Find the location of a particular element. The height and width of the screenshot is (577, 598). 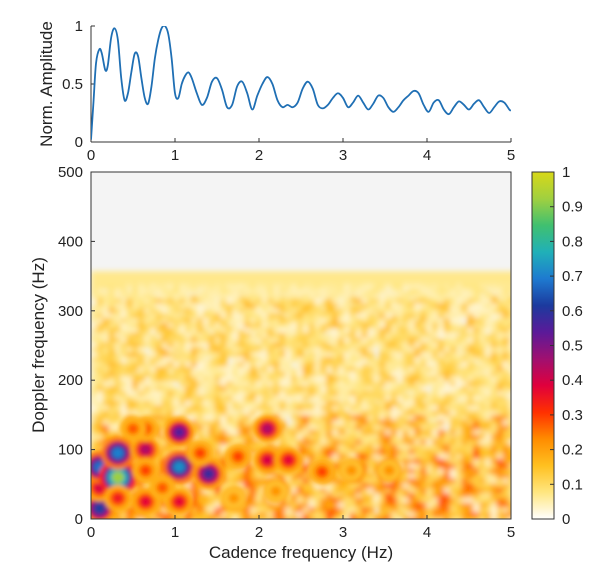

colorbar-tick-label: 0.4 is located at coordinates (572, 380).